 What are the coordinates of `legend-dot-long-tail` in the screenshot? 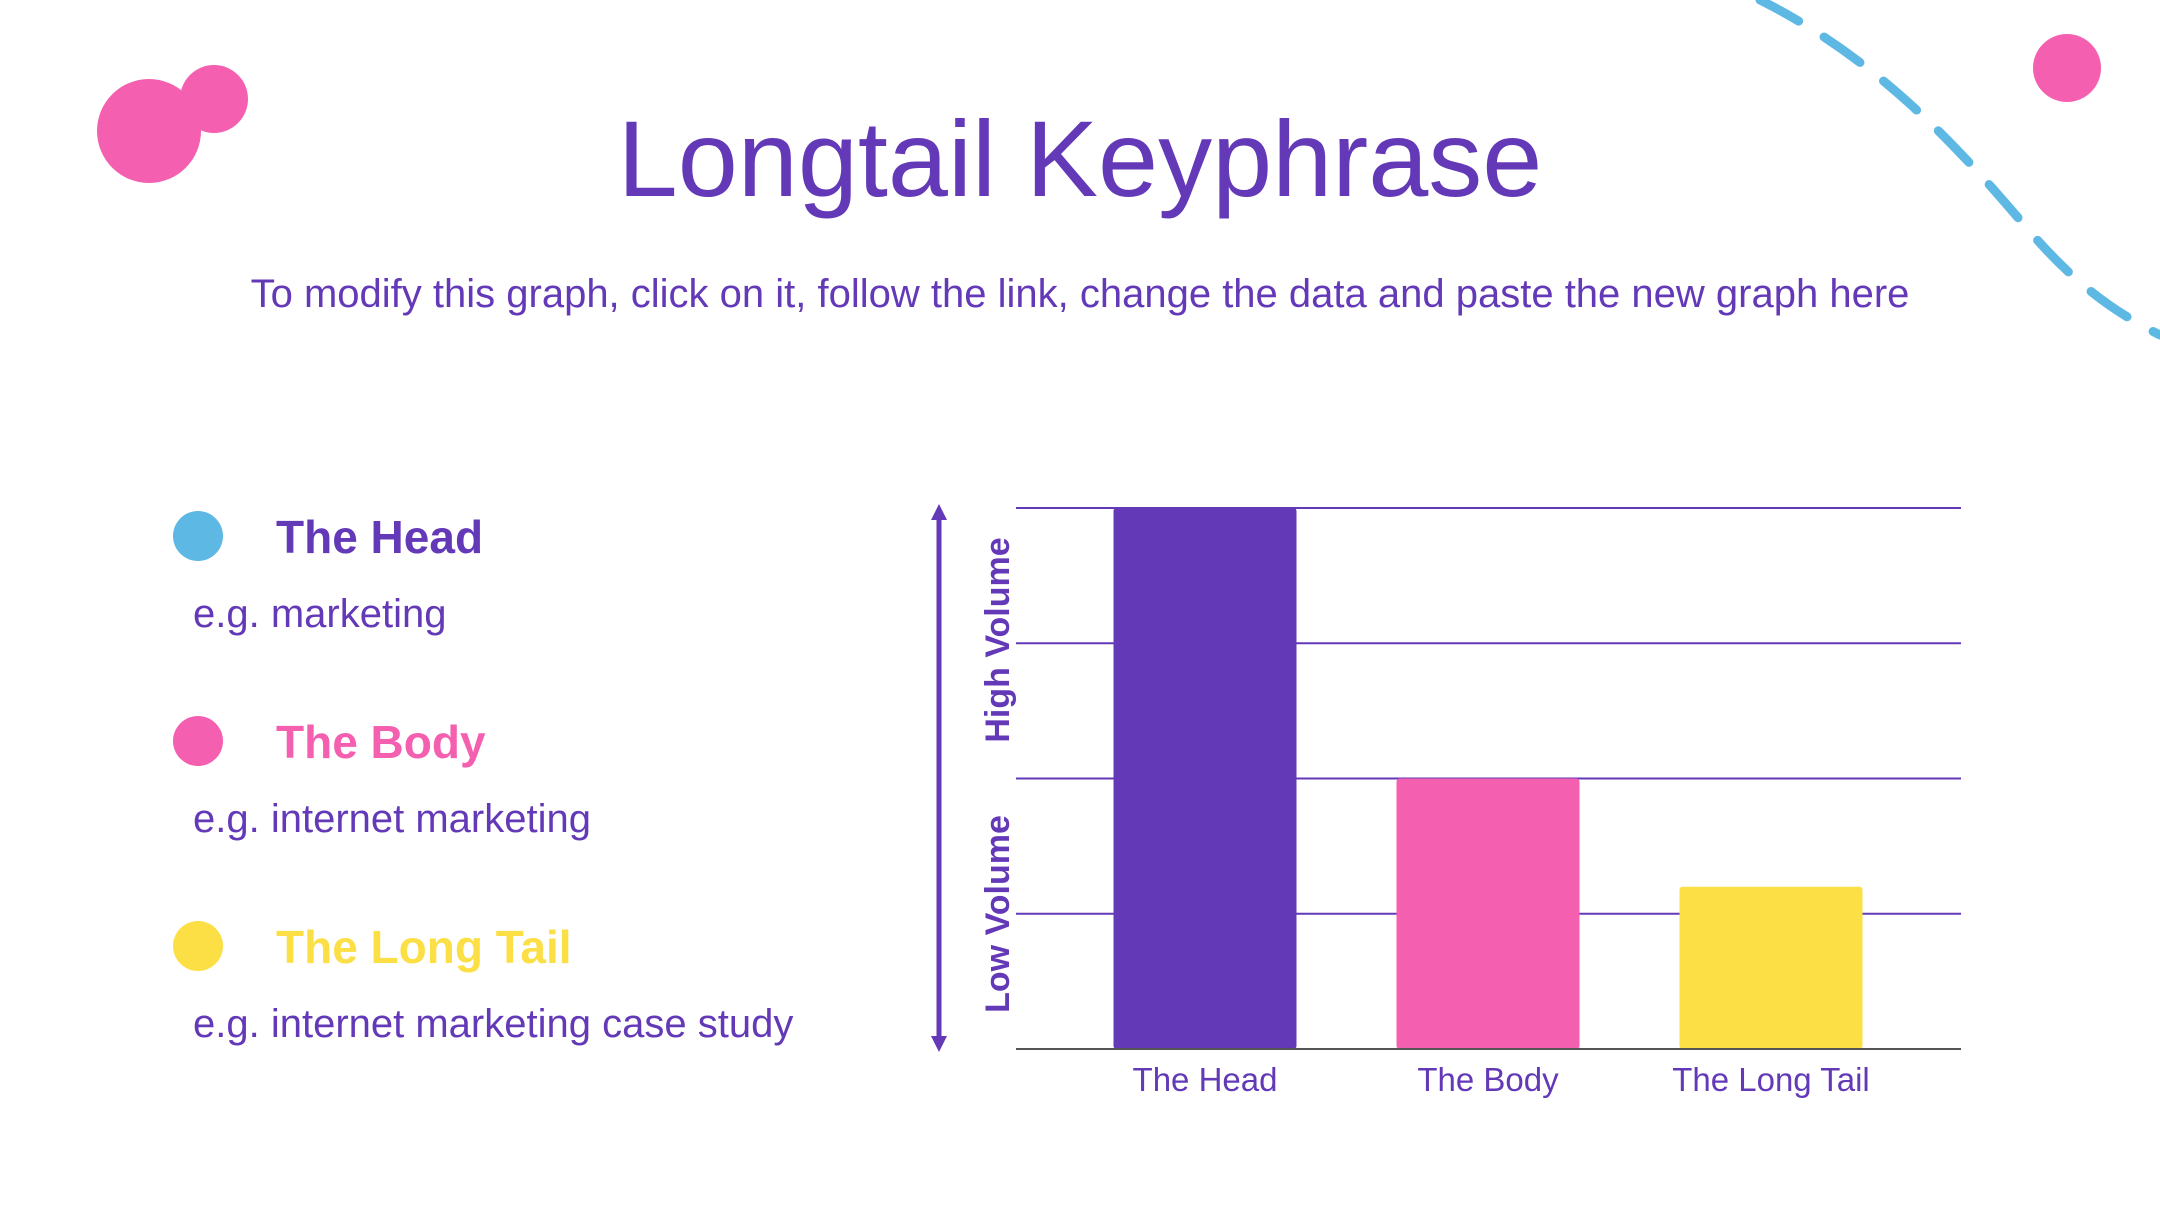 It's located at (198, 946).